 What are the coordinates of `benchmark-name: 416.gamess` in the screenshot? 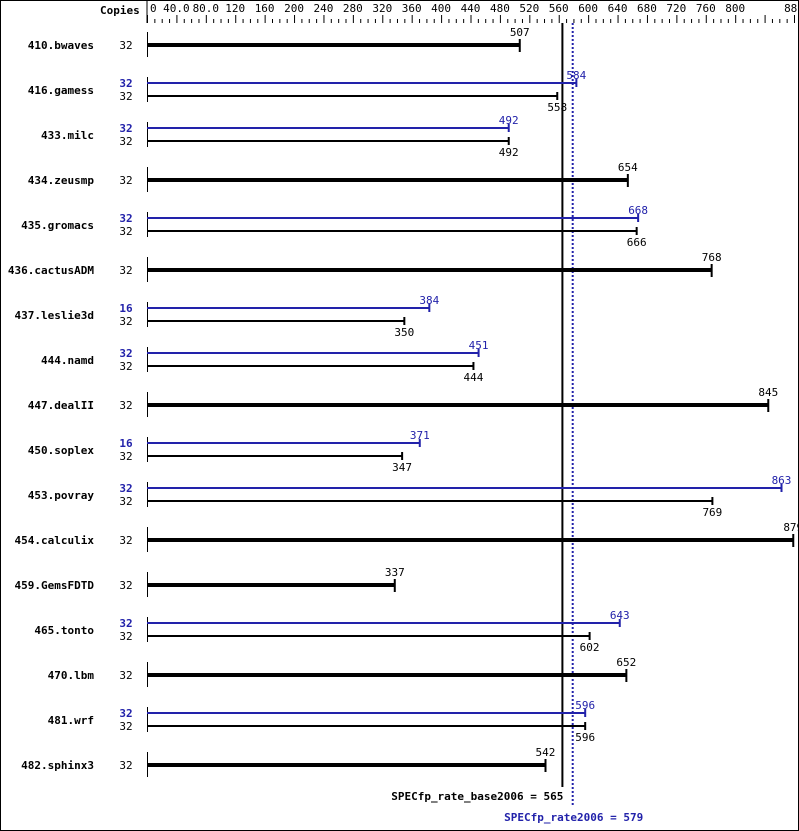 It's located at (61, 90).